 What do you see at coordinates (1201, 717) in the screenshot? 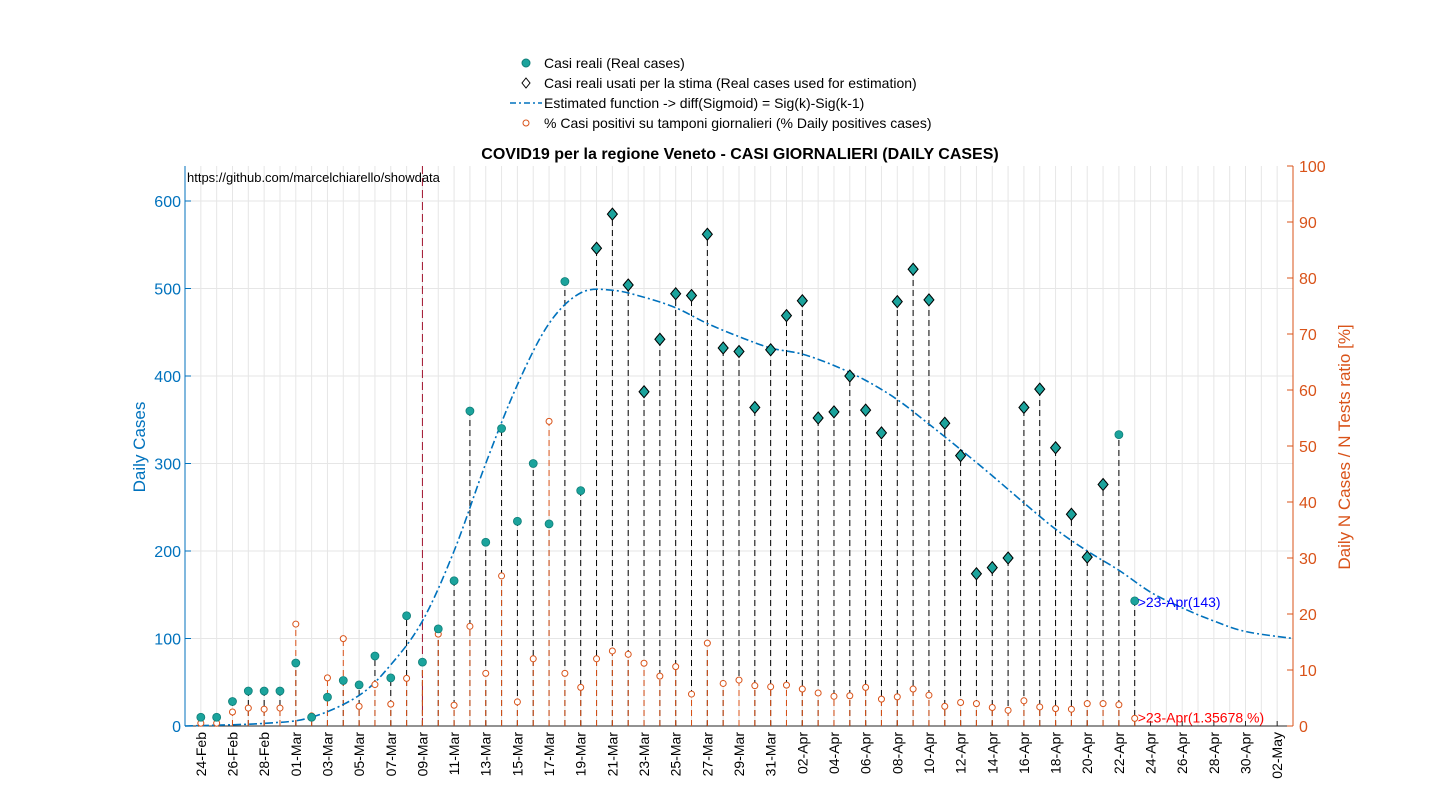
I see `last-ratio-annotation: >23-Apr(1.35678 %)` at bounding box center [1201, 717].